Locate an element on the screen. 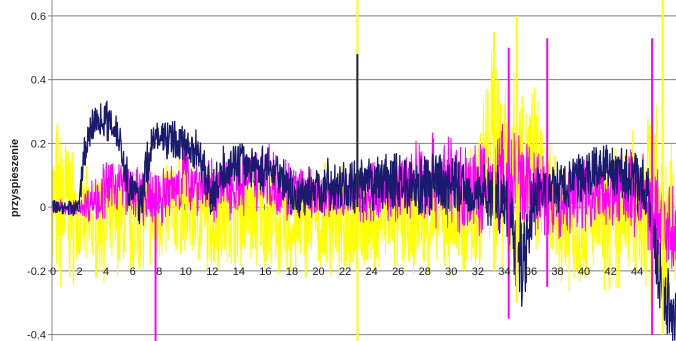 Image resolution: width=676 pixels, height=341 pixels. x-tick-label: 10 is located at coordinates (186, 272).